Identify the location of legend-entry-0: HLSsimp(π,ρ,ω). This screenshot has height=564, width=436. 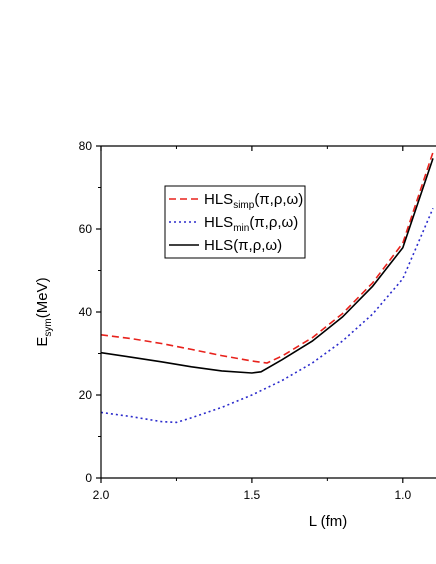
(253, 201).